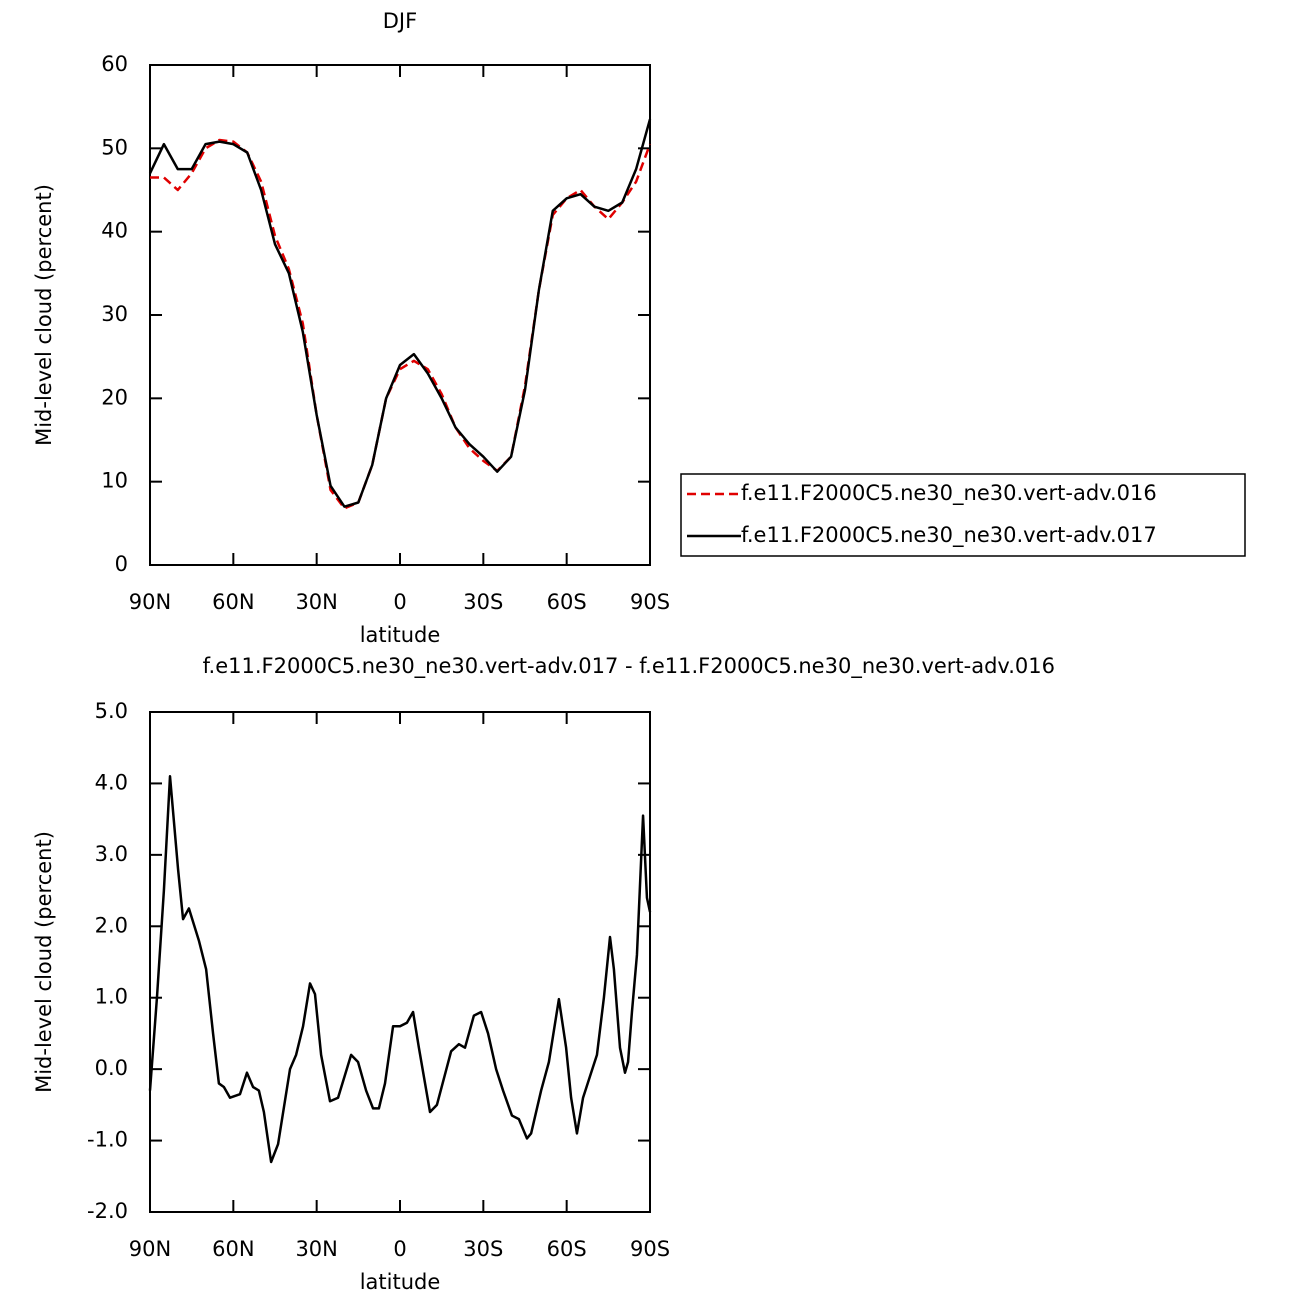  I want to click on y-tick-label: 5.0, so click(111, 711).